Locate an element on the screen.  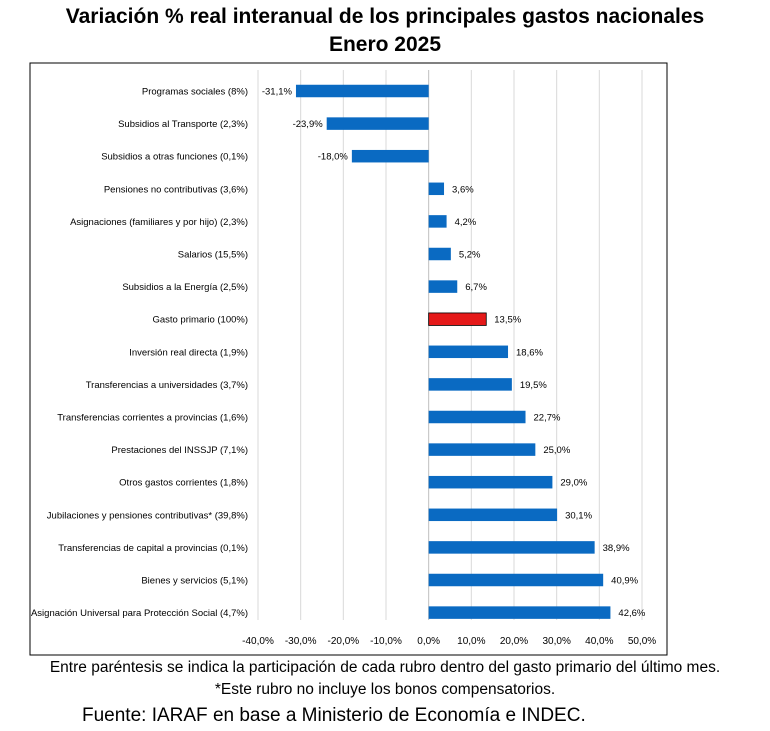
data-label: 13,5% is located at coordinates (507, 320).